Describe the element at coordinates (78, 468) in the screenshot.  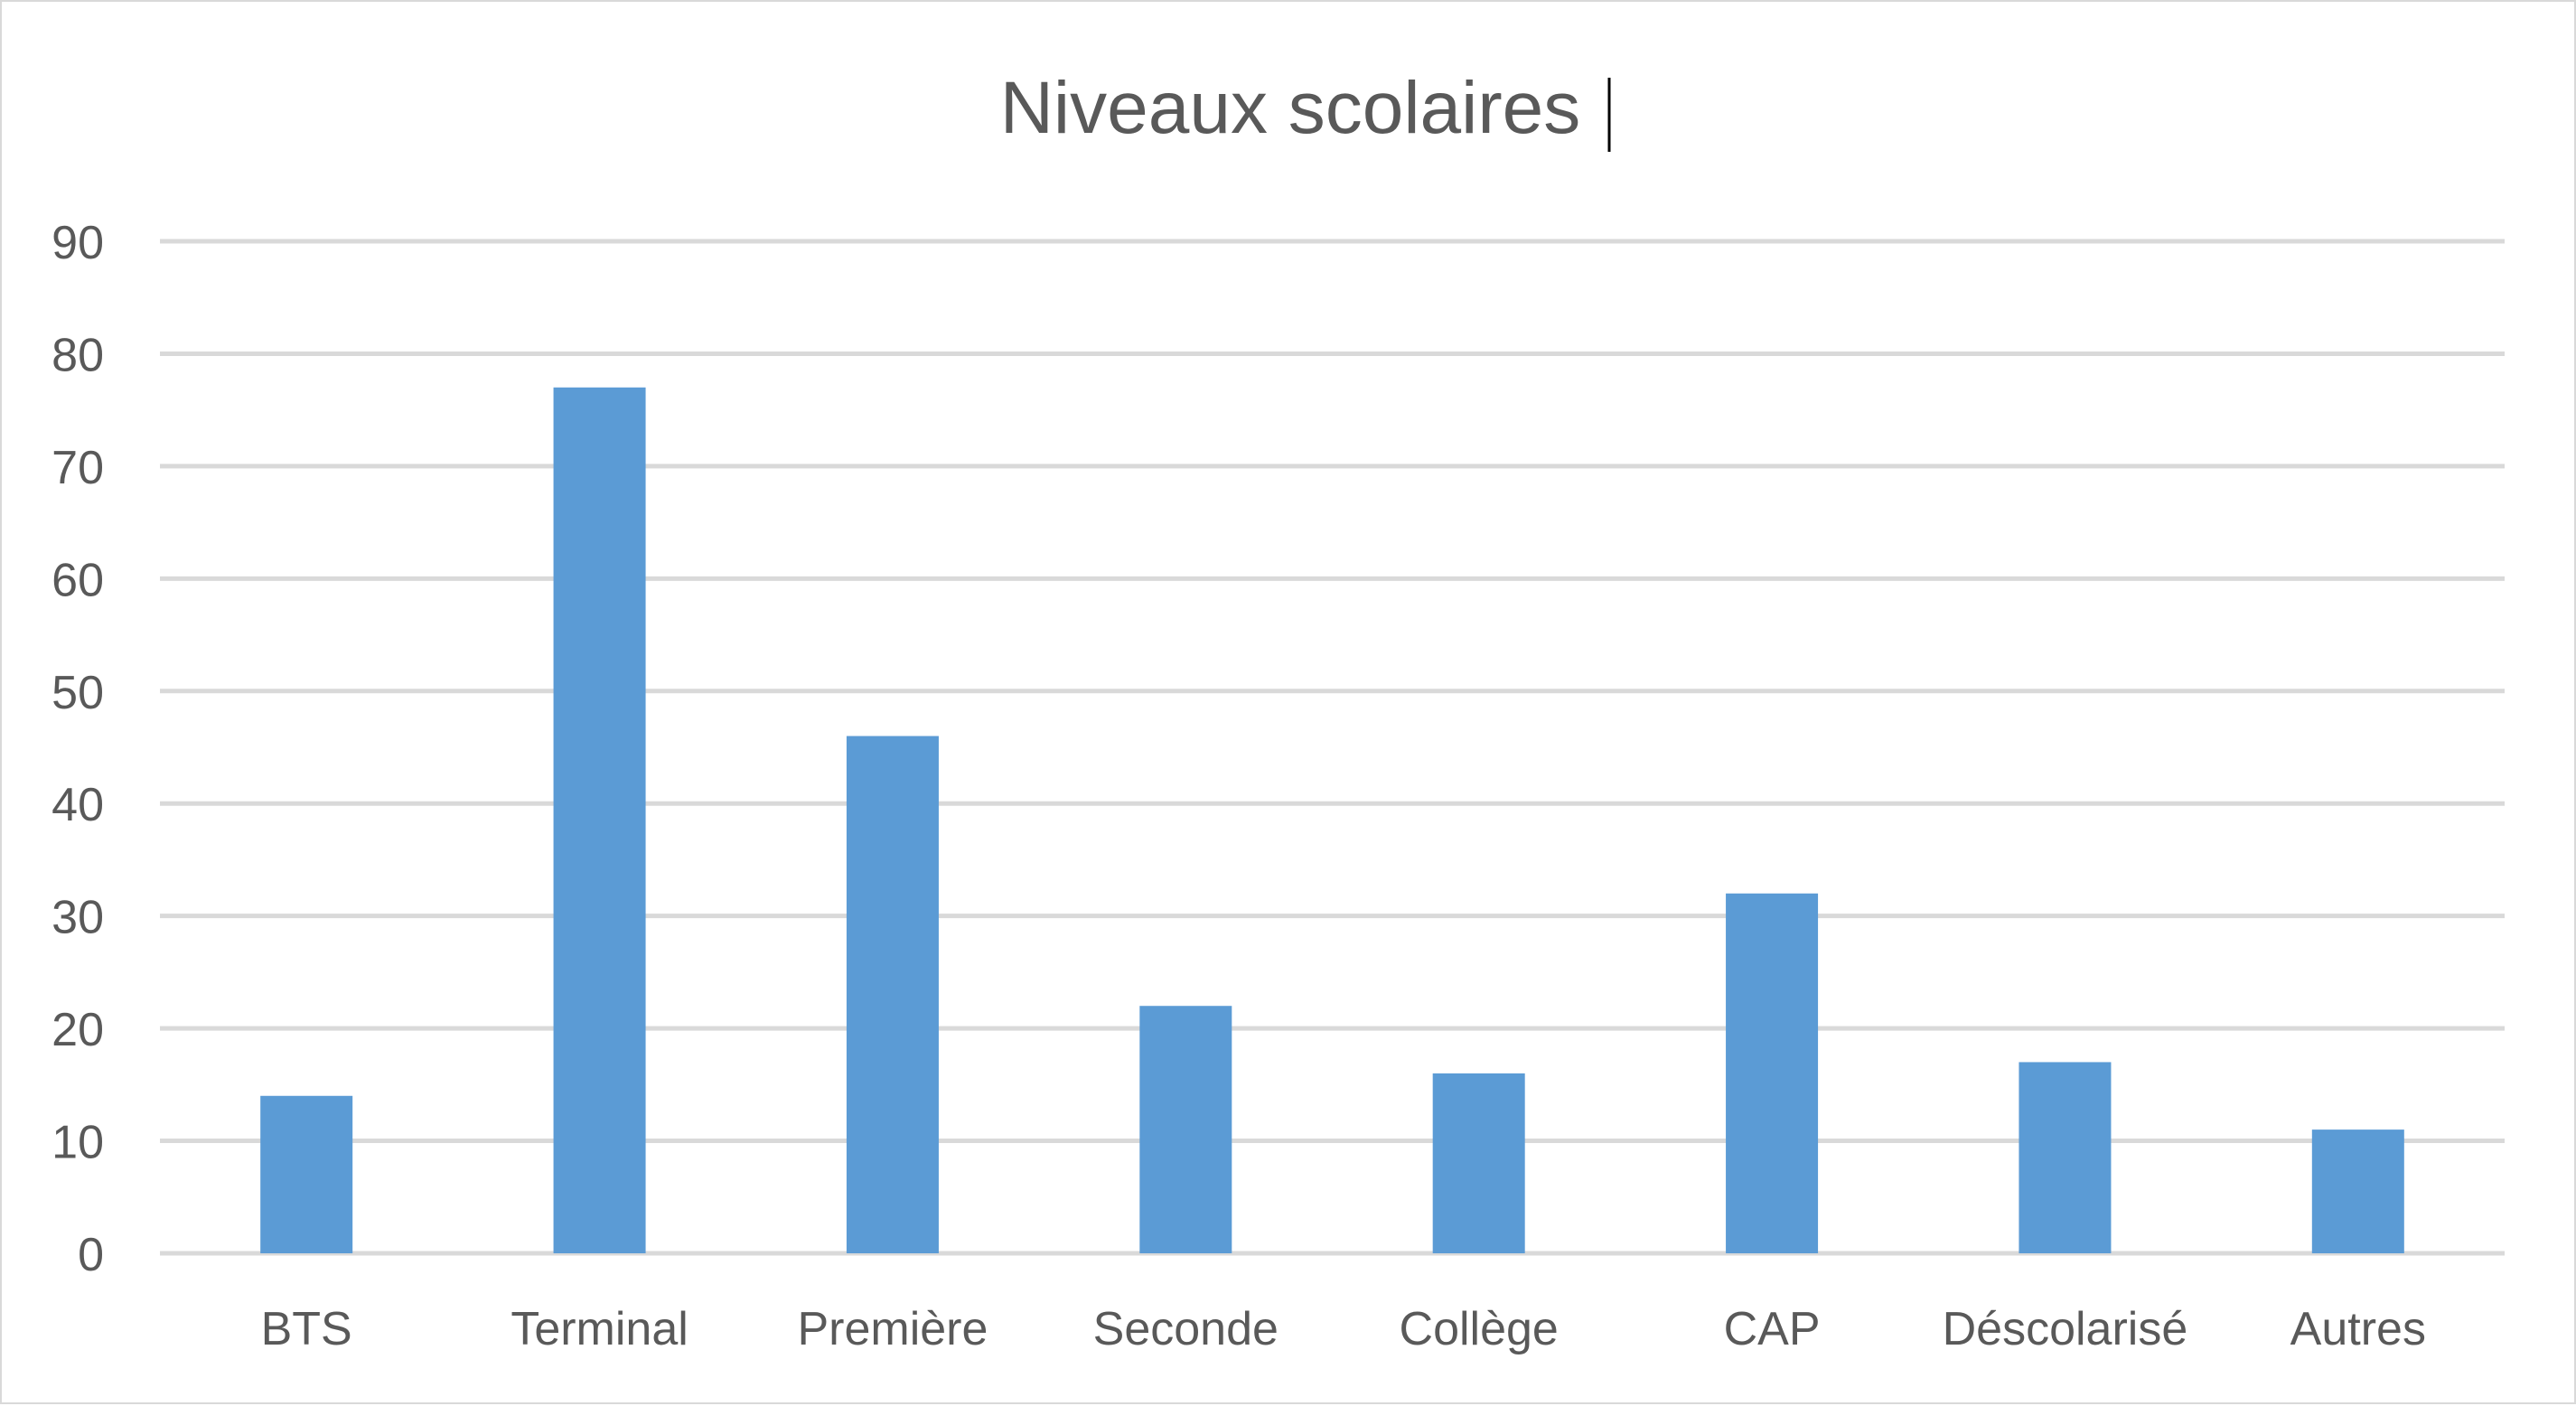
I see `y-tick-label: 70` at that location.